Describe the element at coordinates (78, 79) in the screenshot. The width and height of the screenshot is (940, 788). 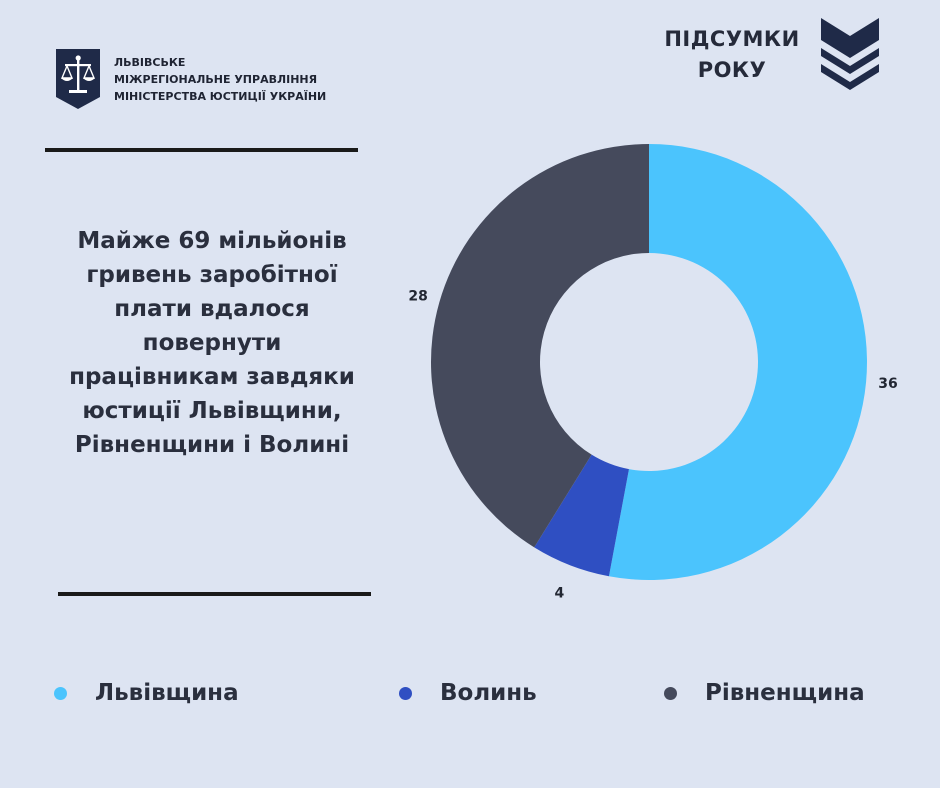
I see `scales-of-justice-icon` at that location.